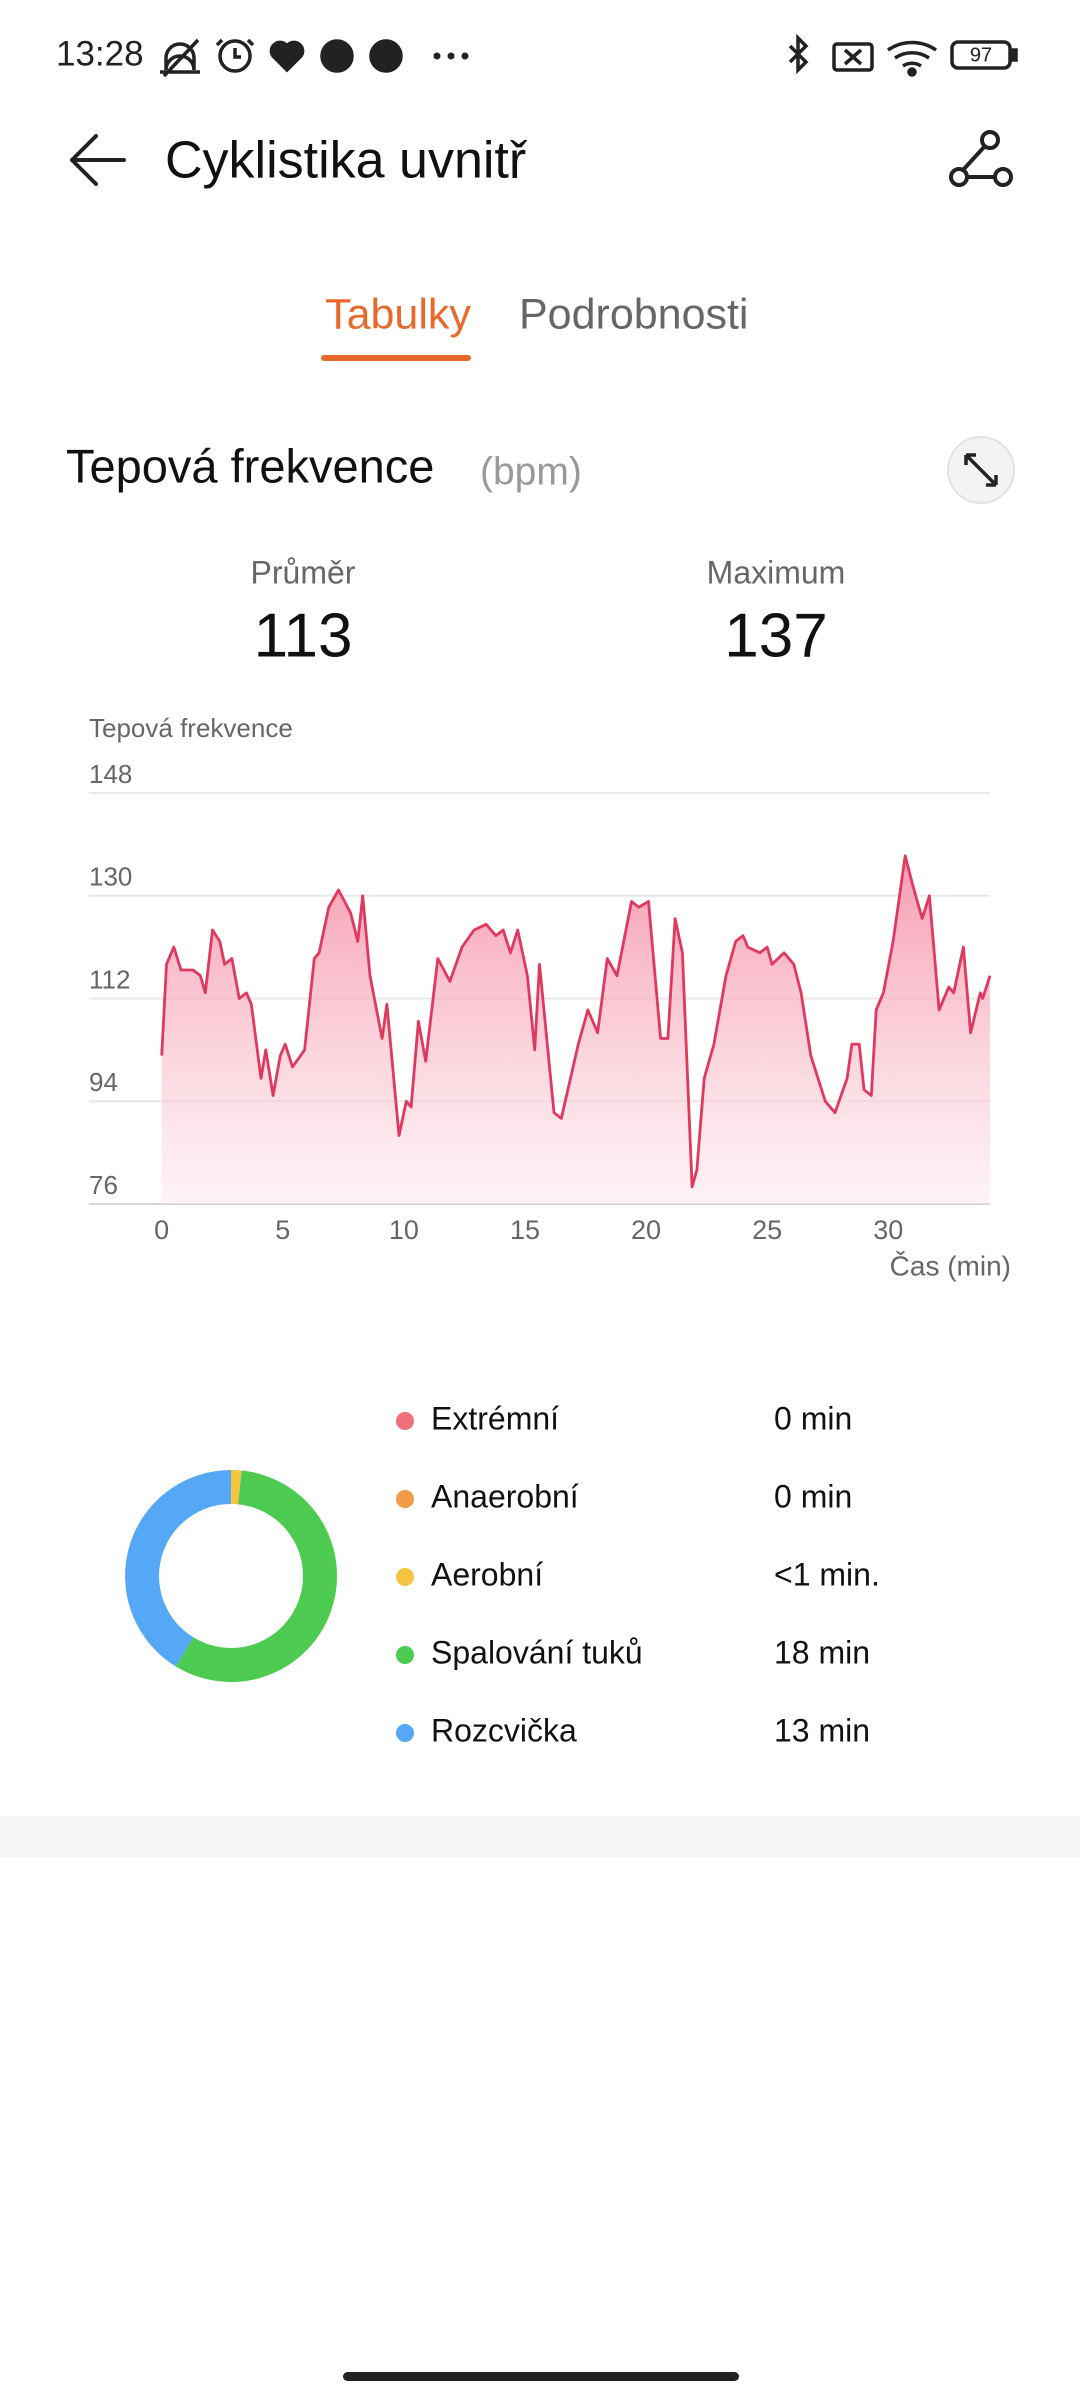  Describe the element at coordinates (100, 53) in the screenshot. I see `status-time: 13:28` at that location.